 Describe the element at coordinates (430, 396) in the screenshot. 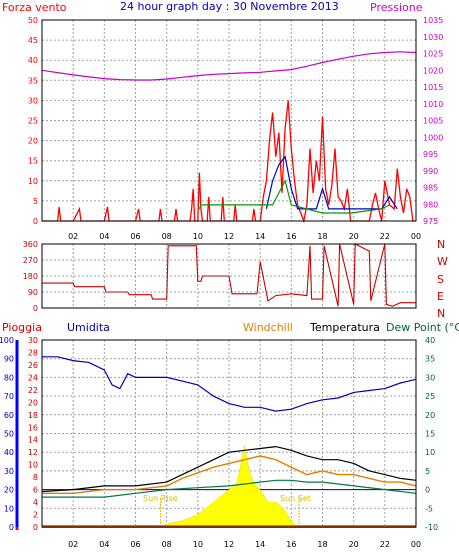

I see `temp-tick-label: 25` at that location.